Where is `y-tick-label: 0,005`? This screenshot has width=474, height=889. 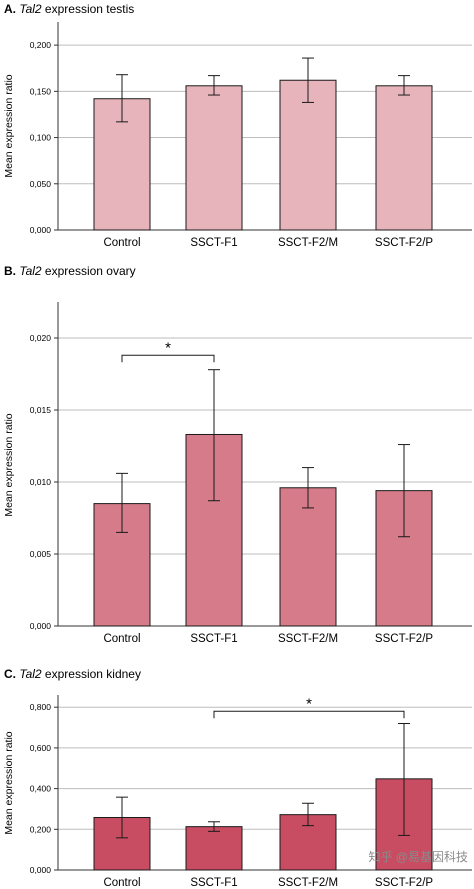
y-tick-label: 0,005 is located at coordinates (41, 554).